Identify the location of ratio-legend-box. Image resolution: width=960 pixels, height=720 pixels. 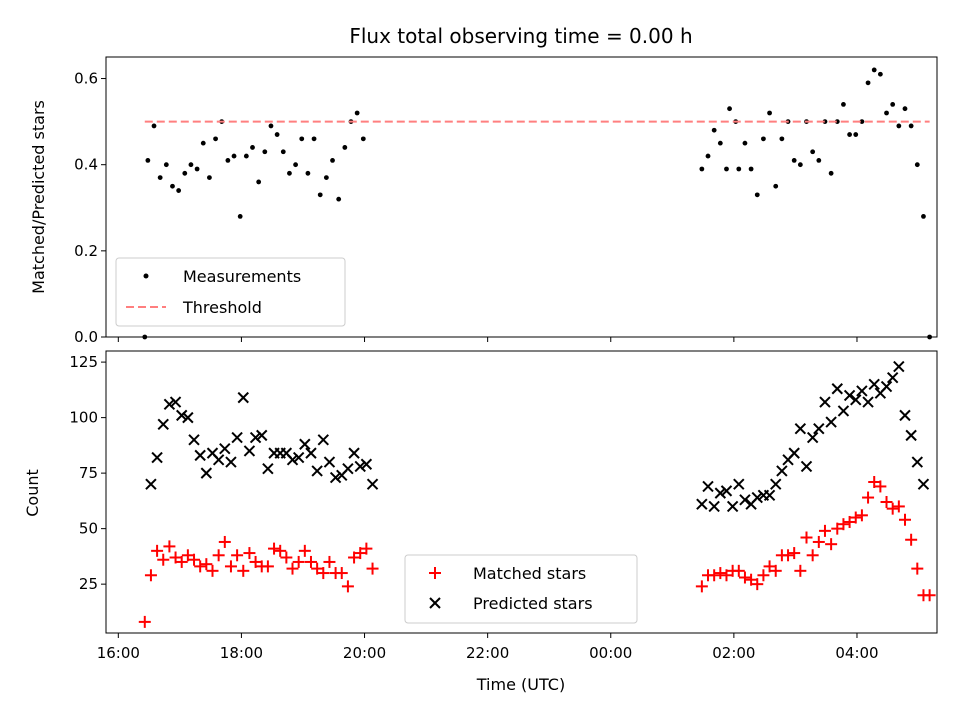
(230, 292).